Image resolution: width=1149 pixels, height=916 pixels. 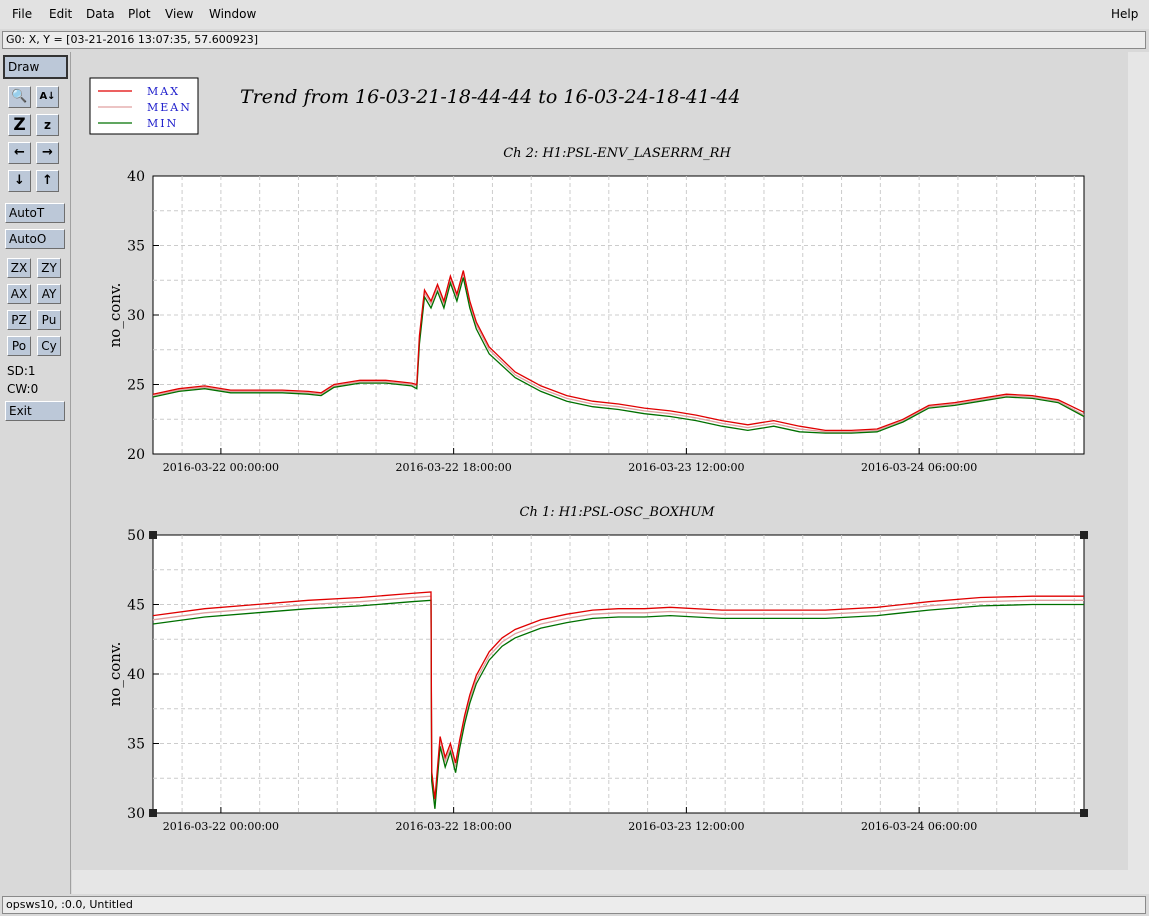 What do you see at coordinates (61, 14) in the screenshot?
I see `menu-edit: Edit` at bounding box center [61, 14].